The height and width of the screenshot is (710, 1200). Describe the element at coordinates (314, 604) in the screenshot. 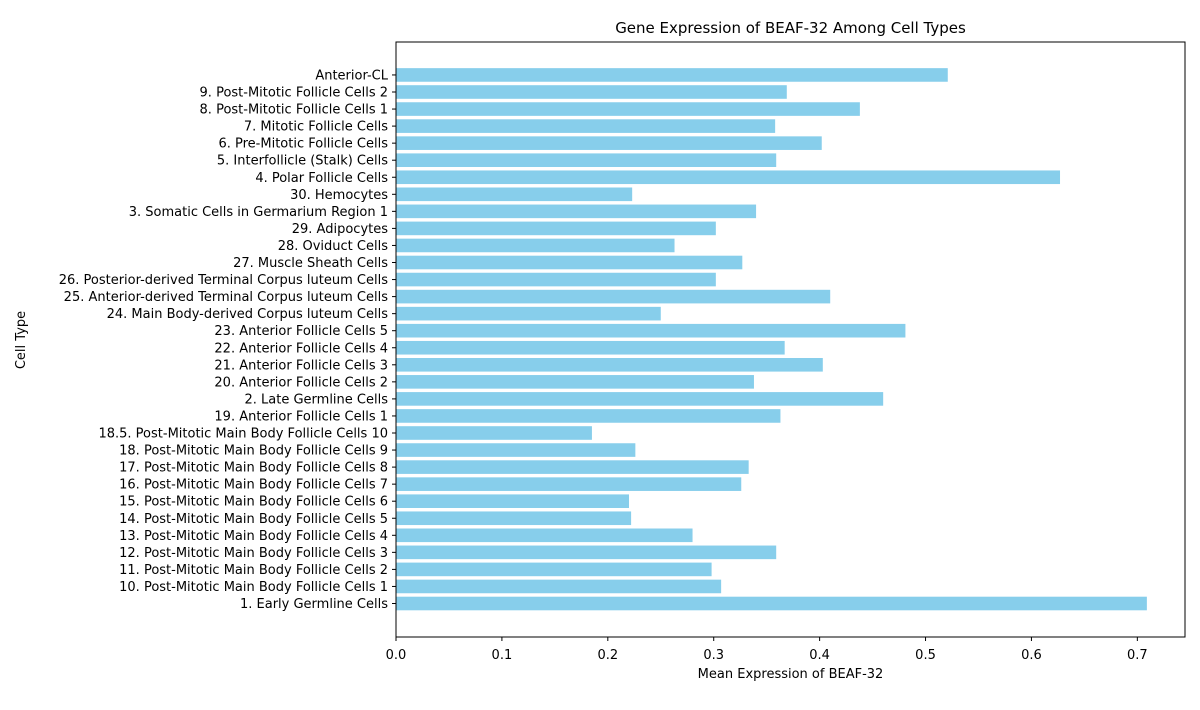

I see `y-tick-label: 1. Early Germline Cells` at that location.